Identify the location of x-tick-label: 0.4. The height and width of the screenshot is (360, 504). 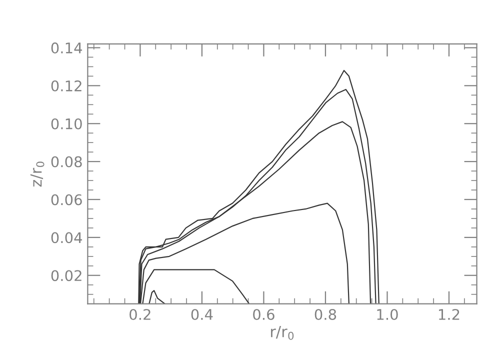
(202, 314).